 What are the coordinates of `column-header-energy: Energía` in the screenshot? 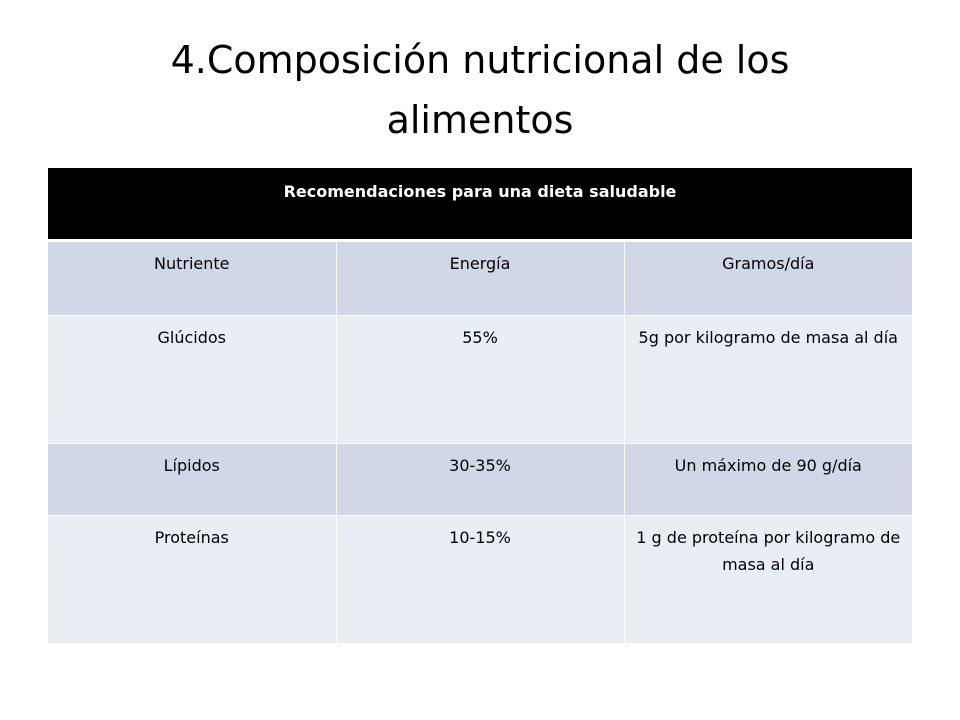 It's located at (479, 277).